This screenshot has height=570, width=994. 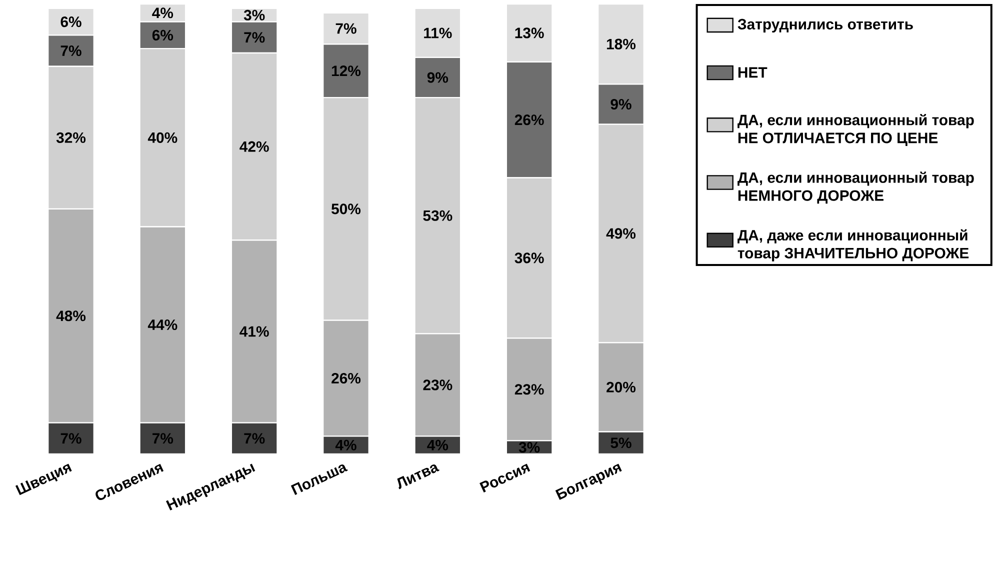 I want to click on legend-label: НЕТ, so click(x=753, y=72).